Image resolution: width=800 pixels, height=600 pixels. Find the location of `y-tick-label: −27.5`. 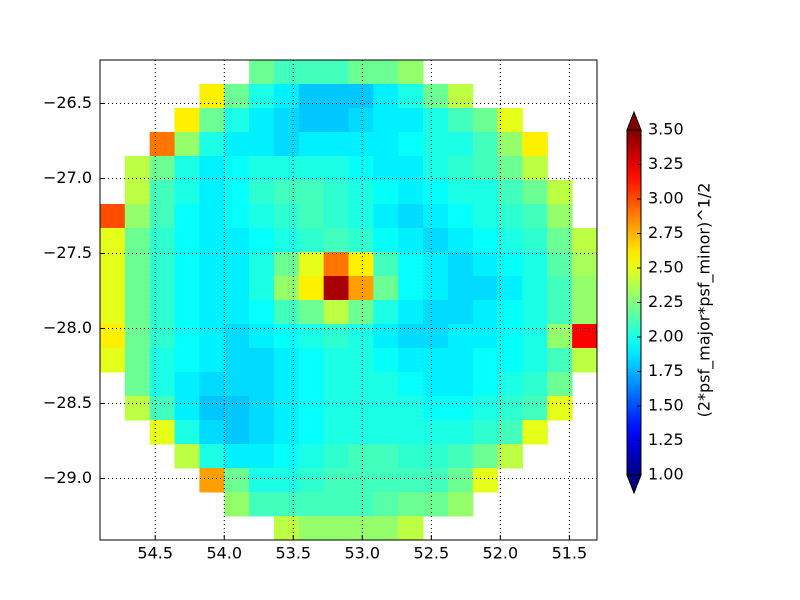

y-tick-label: −27.5 is located at coordinates (67, 252).